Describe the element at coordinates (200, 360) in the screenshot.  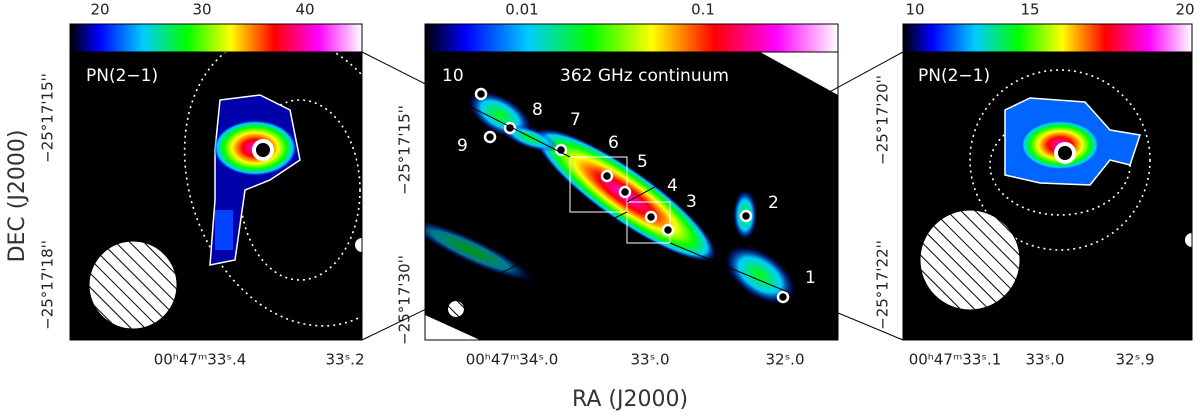
I see `x-tick-label: 00ʰ47ᵐ33ˢ.4` at that location.